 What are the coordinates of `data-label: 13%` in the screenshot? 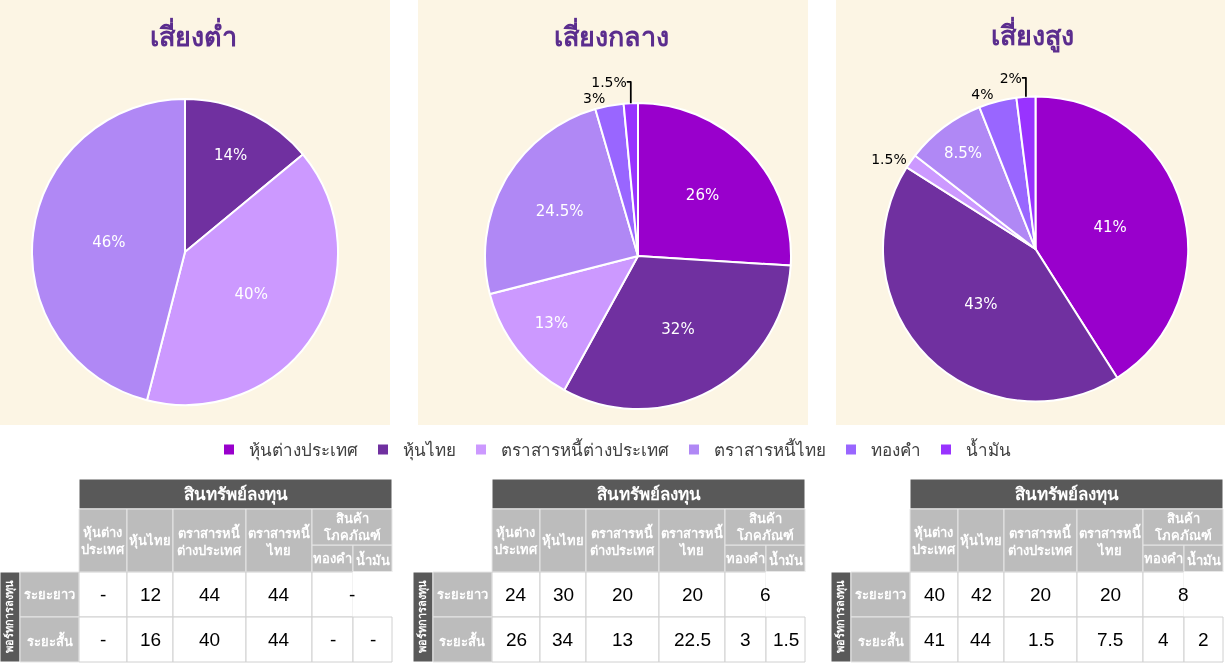 It's located at (551, 323).